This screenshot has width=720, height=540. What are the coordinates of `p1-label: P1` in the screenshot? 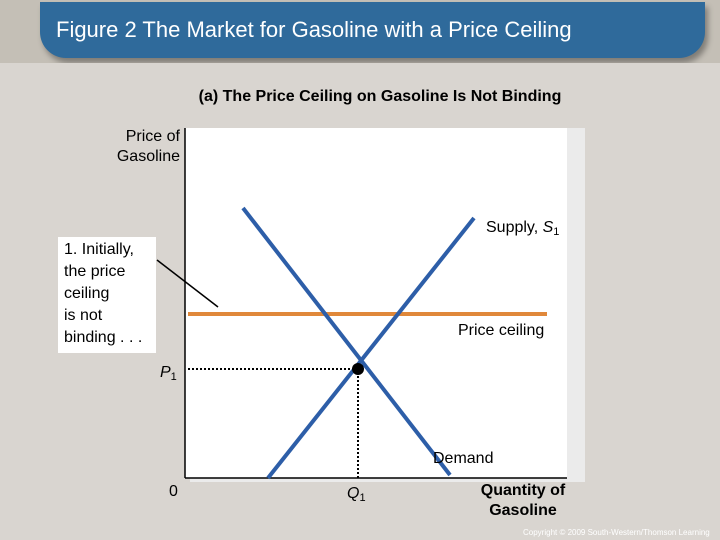 It's located at (168, 373).